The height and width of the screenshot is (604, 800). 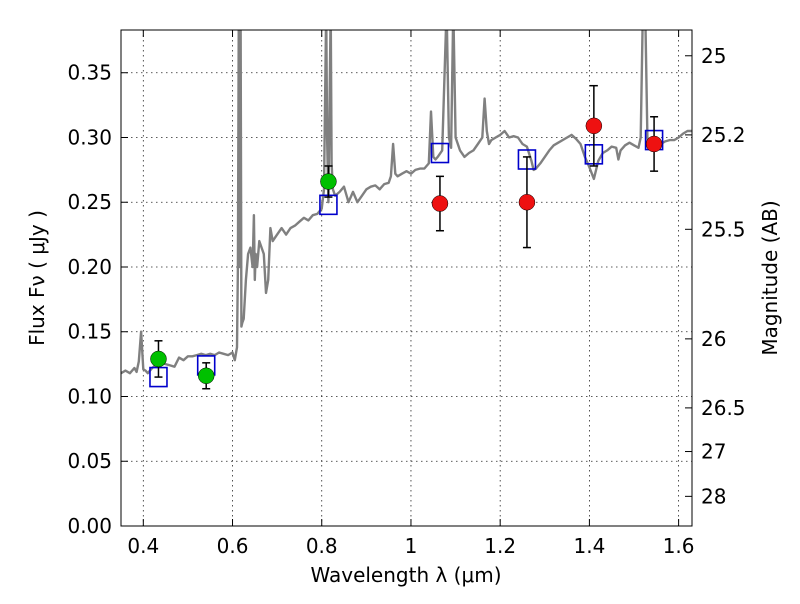 What do you see at coordinates (723, 135) in the screenshot?
I see `y2-tick-label: 25.2` at bounding box center [723, 135].